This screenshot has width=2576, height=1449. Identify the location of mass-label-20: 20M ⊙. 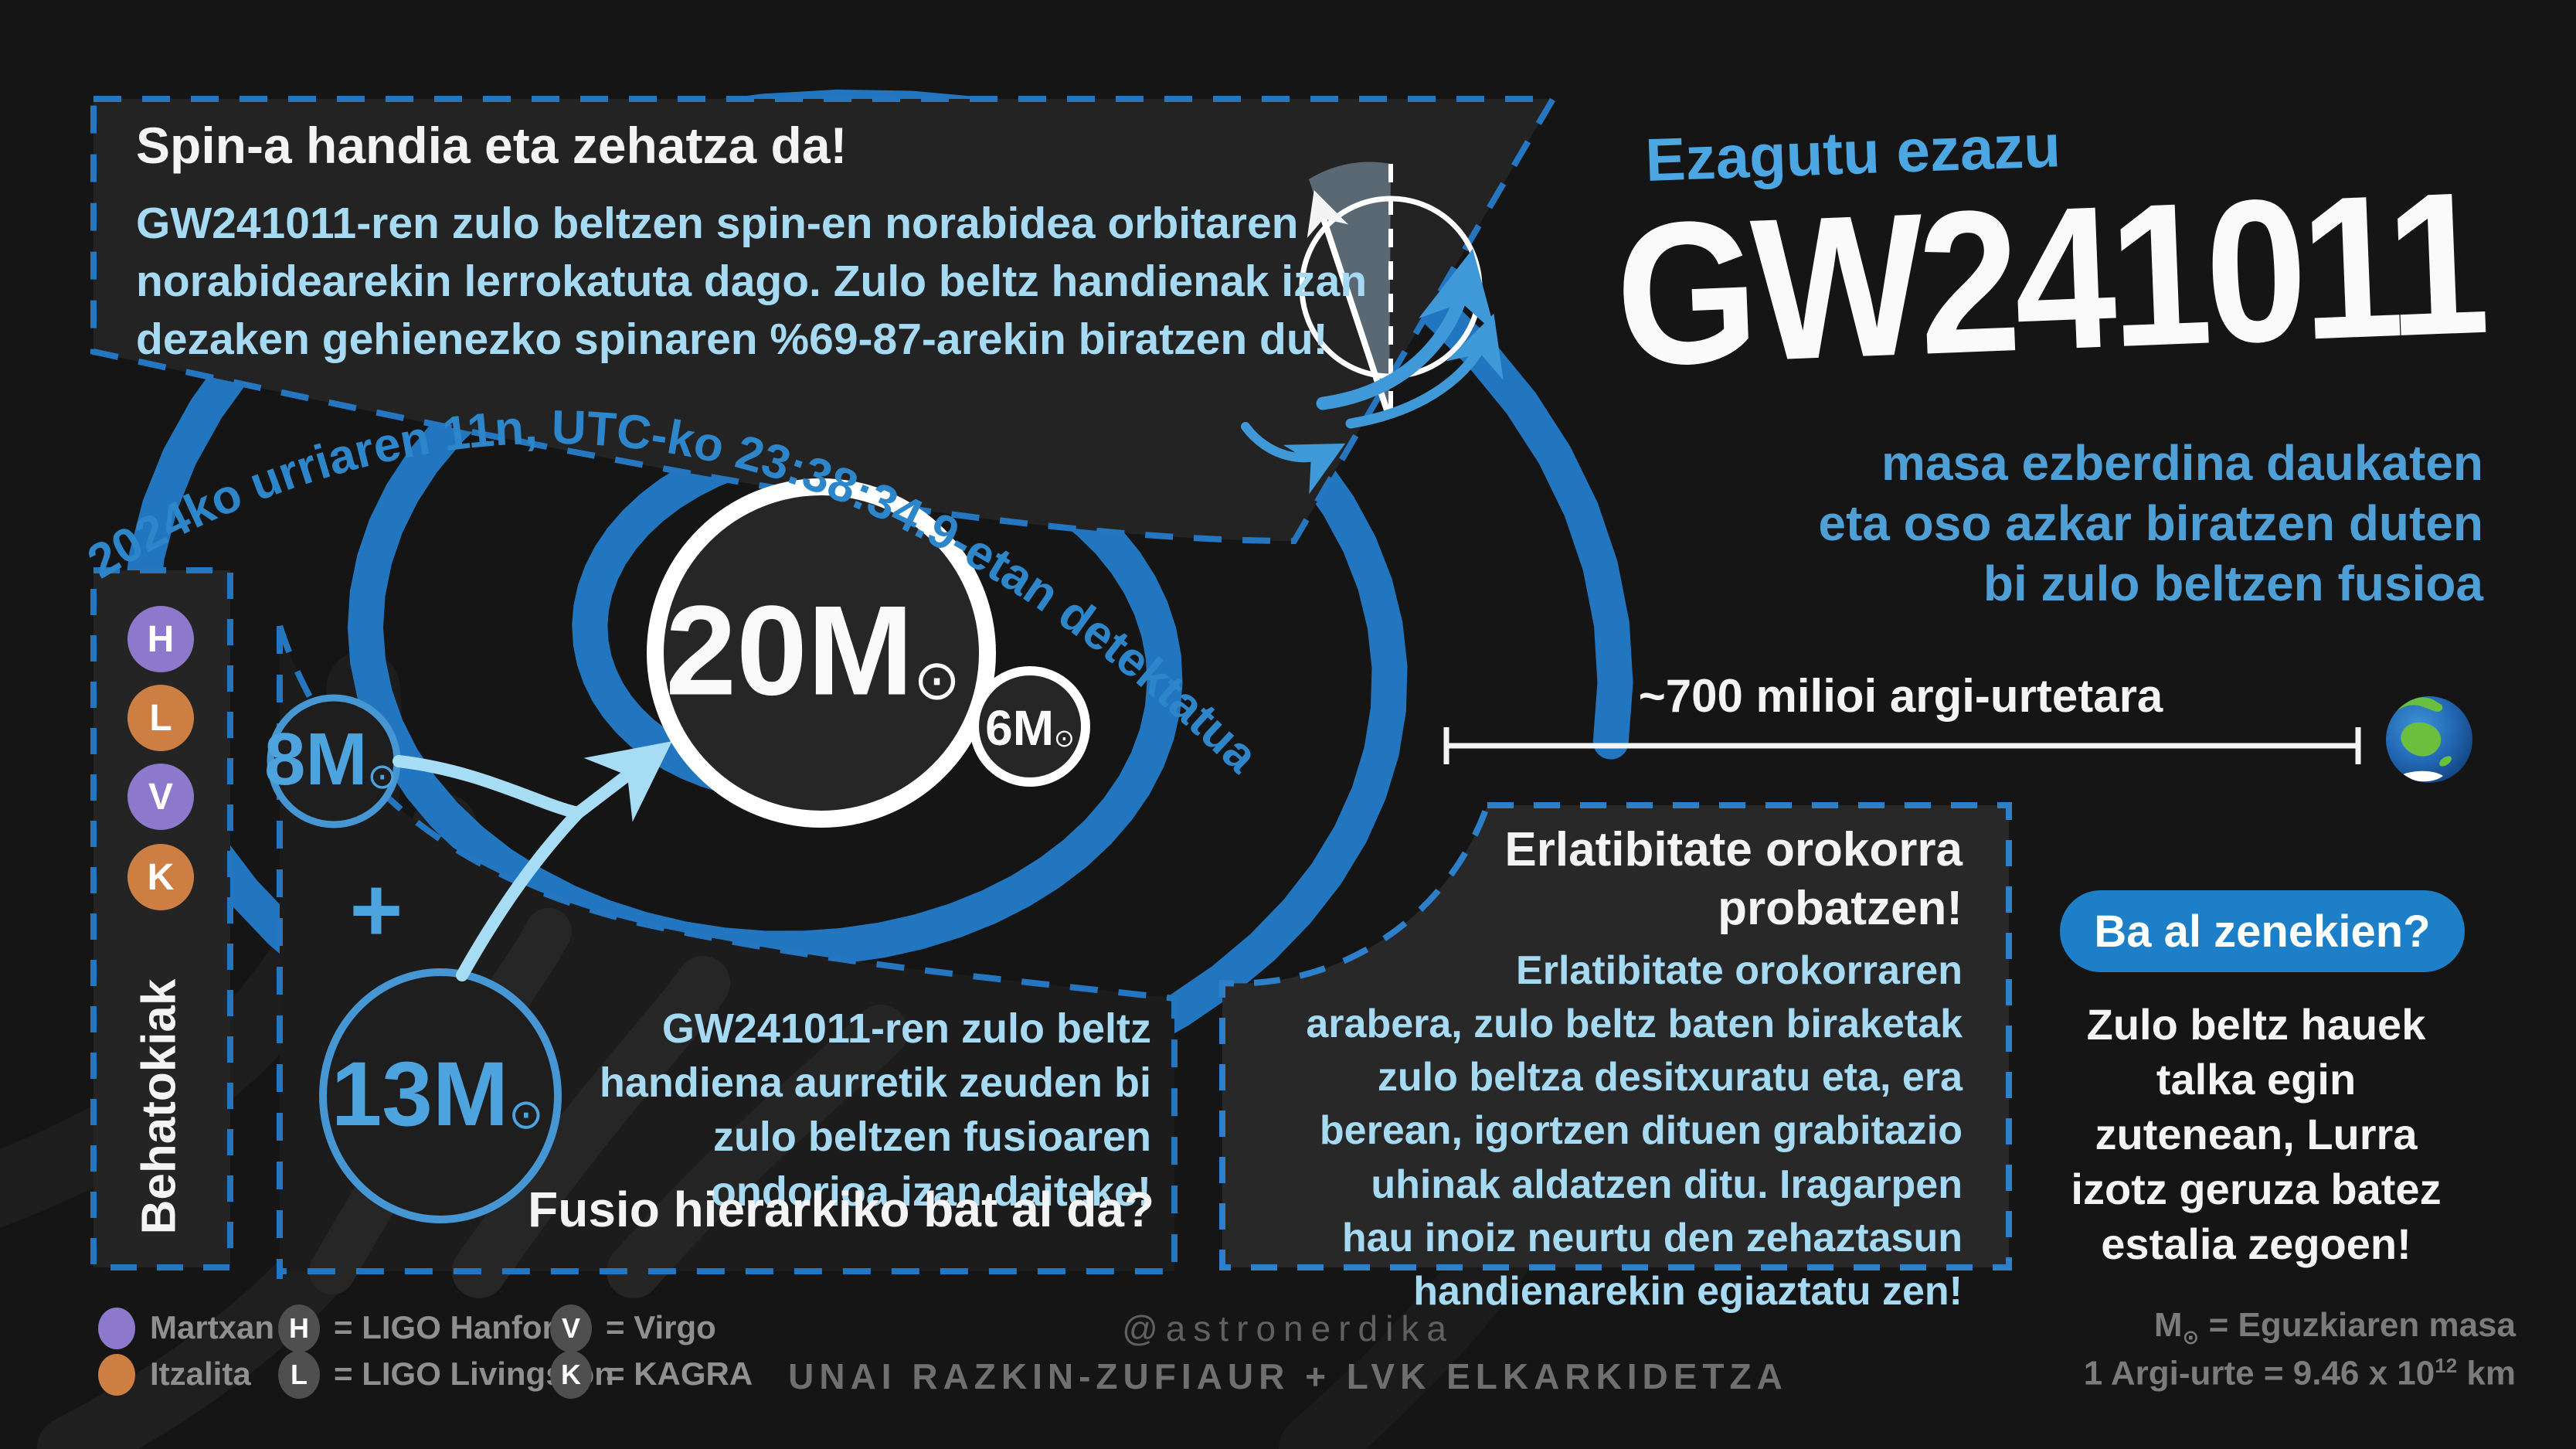
(812, 651).